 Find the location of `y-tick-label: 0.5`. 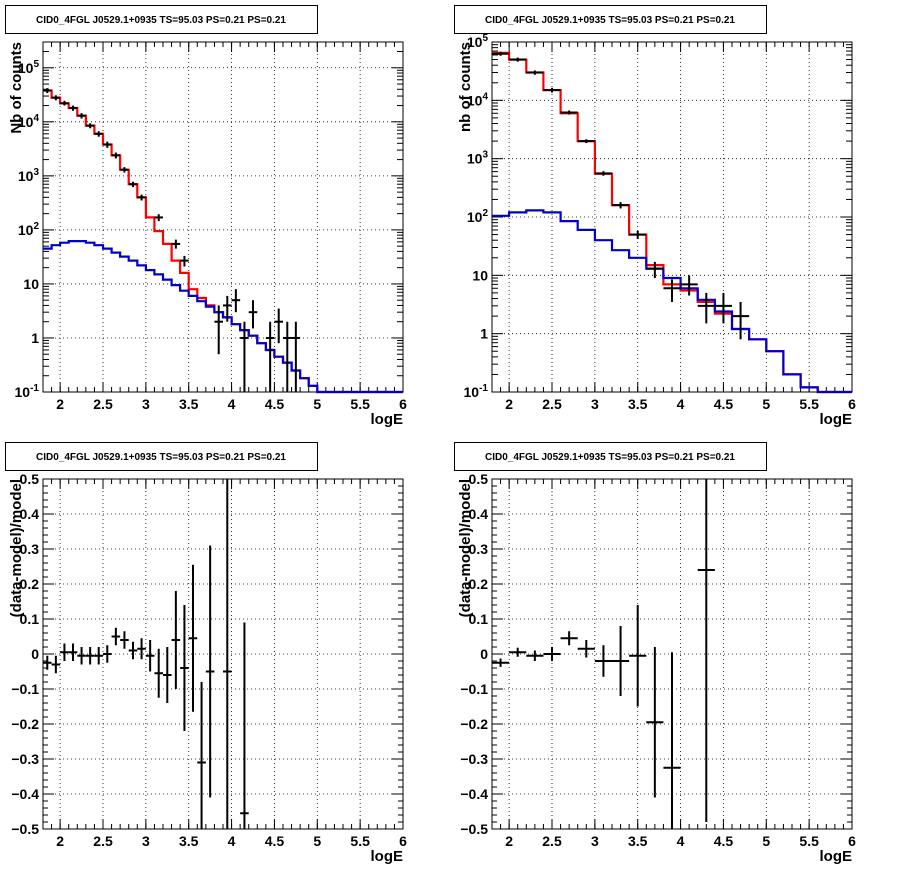

y-tick-label: 0.5 is located at coordinates (30, 479).